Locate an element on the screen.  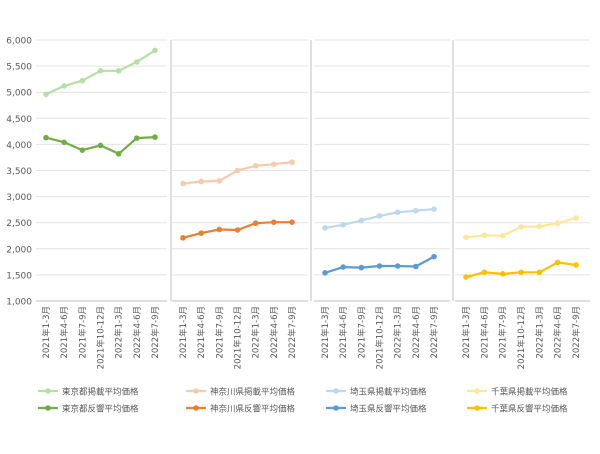
legend-label: 千葉県掲載平均価格 is located at coordinates (529, 392).